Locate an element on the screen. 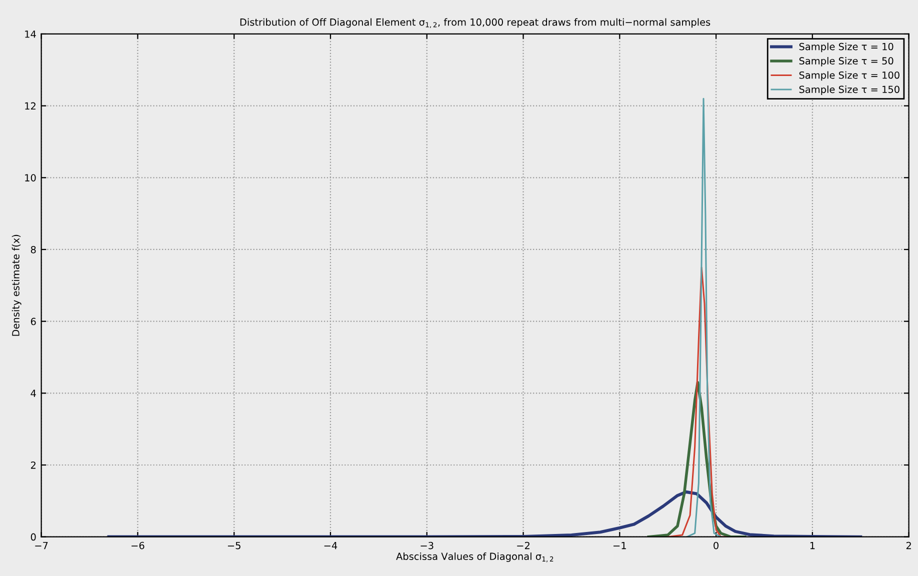 The height and width of the screenshot is (576, 918). x-tick-label: −7 is located at coordinates (41, 546).